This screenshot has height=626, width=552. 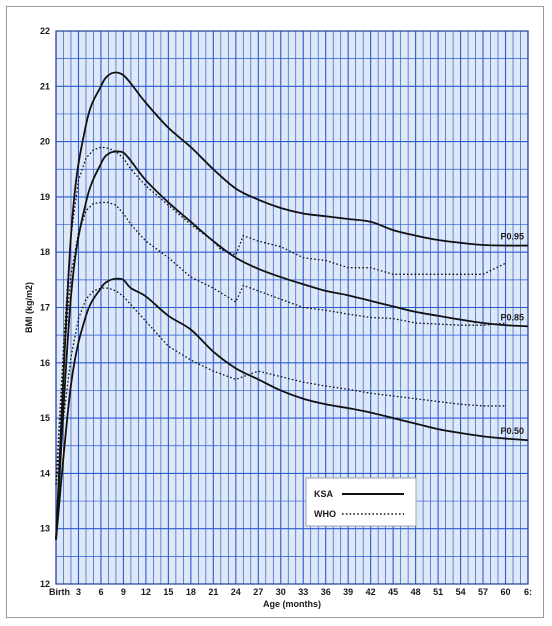 I want to click on y-tick-label: 16, so click(x=45, y=363).